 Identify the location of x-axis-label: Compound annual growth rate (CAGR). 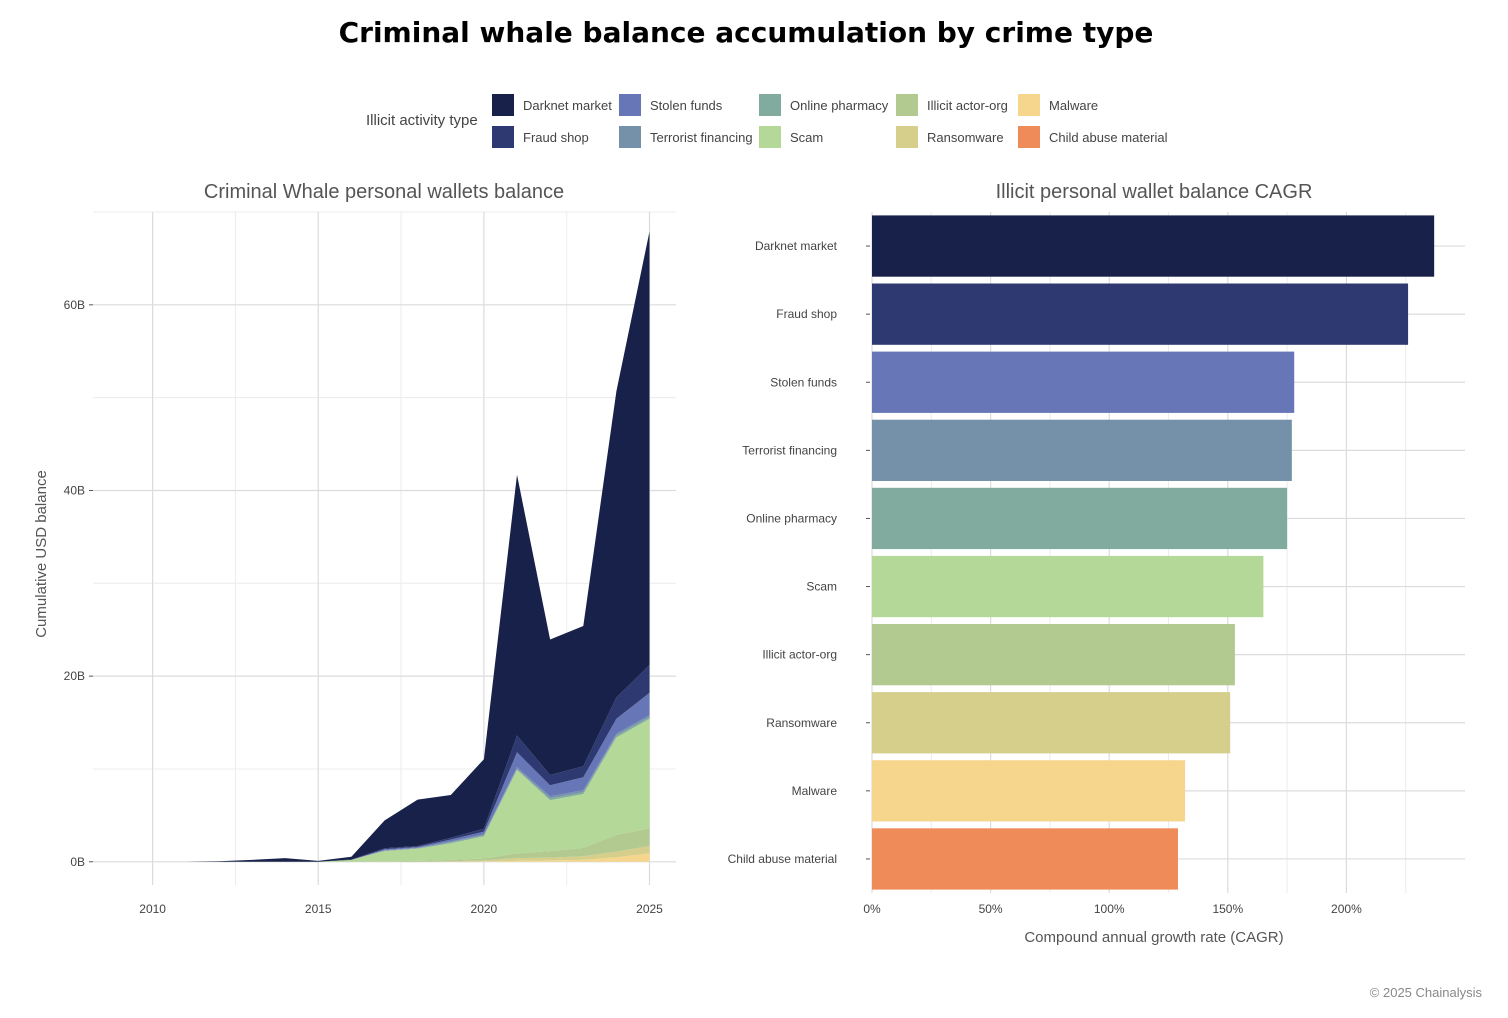
(1153, 937).